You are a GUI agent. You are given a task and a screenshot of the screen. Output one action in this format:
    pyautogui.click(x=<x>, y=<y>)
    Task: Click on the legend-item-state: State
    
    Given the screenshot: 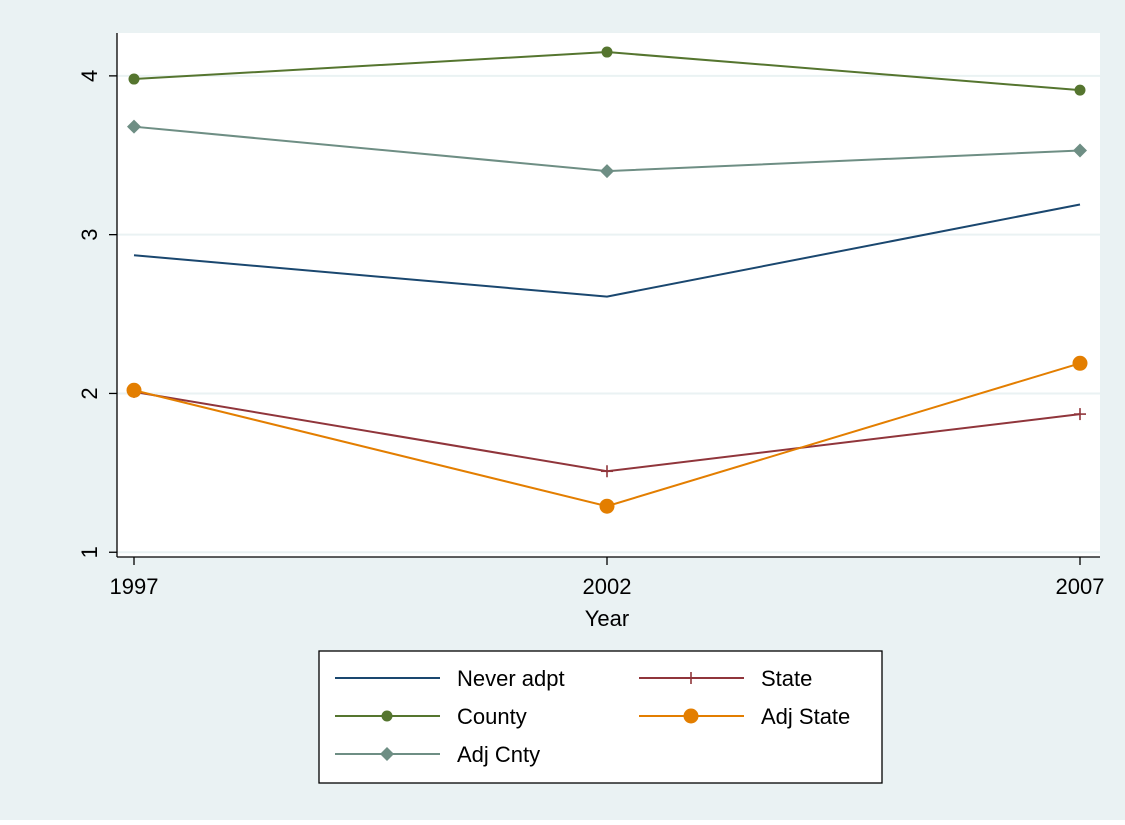 What is the action you would take?
    pyautogui.click(x=725, y=678)
    